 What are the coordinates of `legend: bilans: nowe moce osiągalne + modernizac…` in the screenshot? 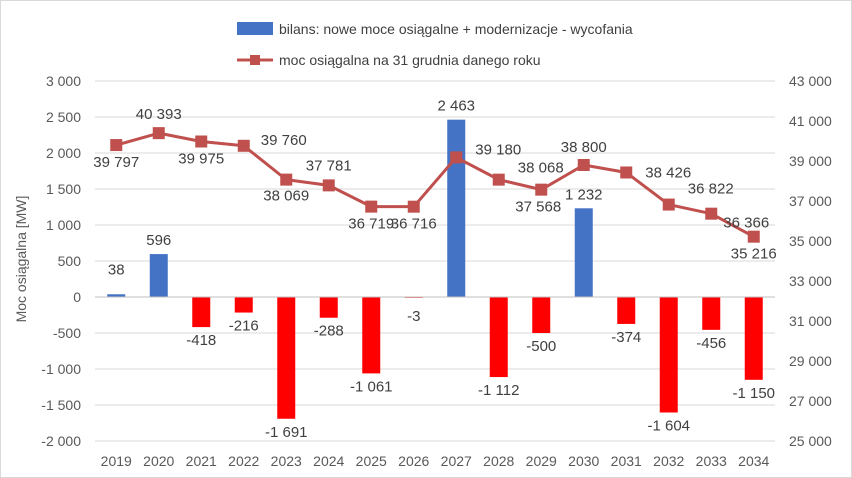 It's located at (435, 44).